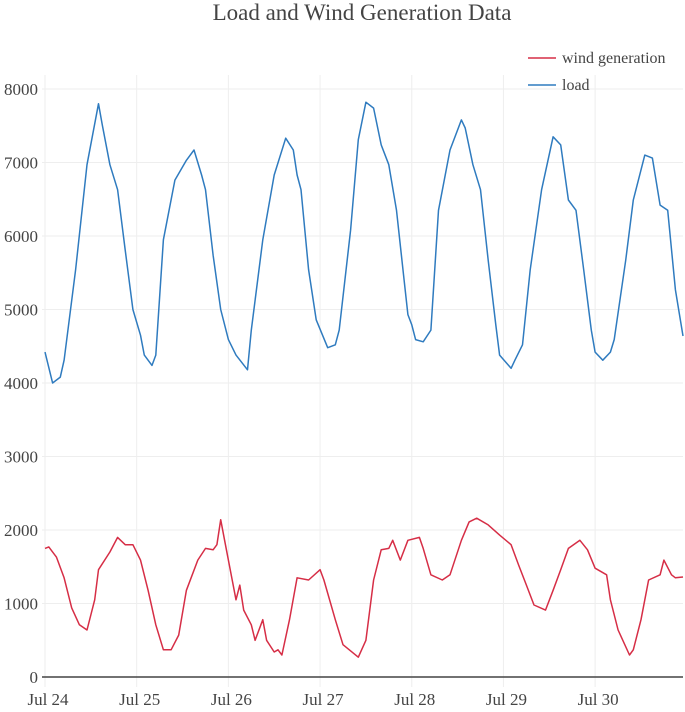 The height and width of the screenshot is (712, 685). Describe the element at coordinates (34, 677) in the screenshot. I see `y-tick-label: 0` at that location.